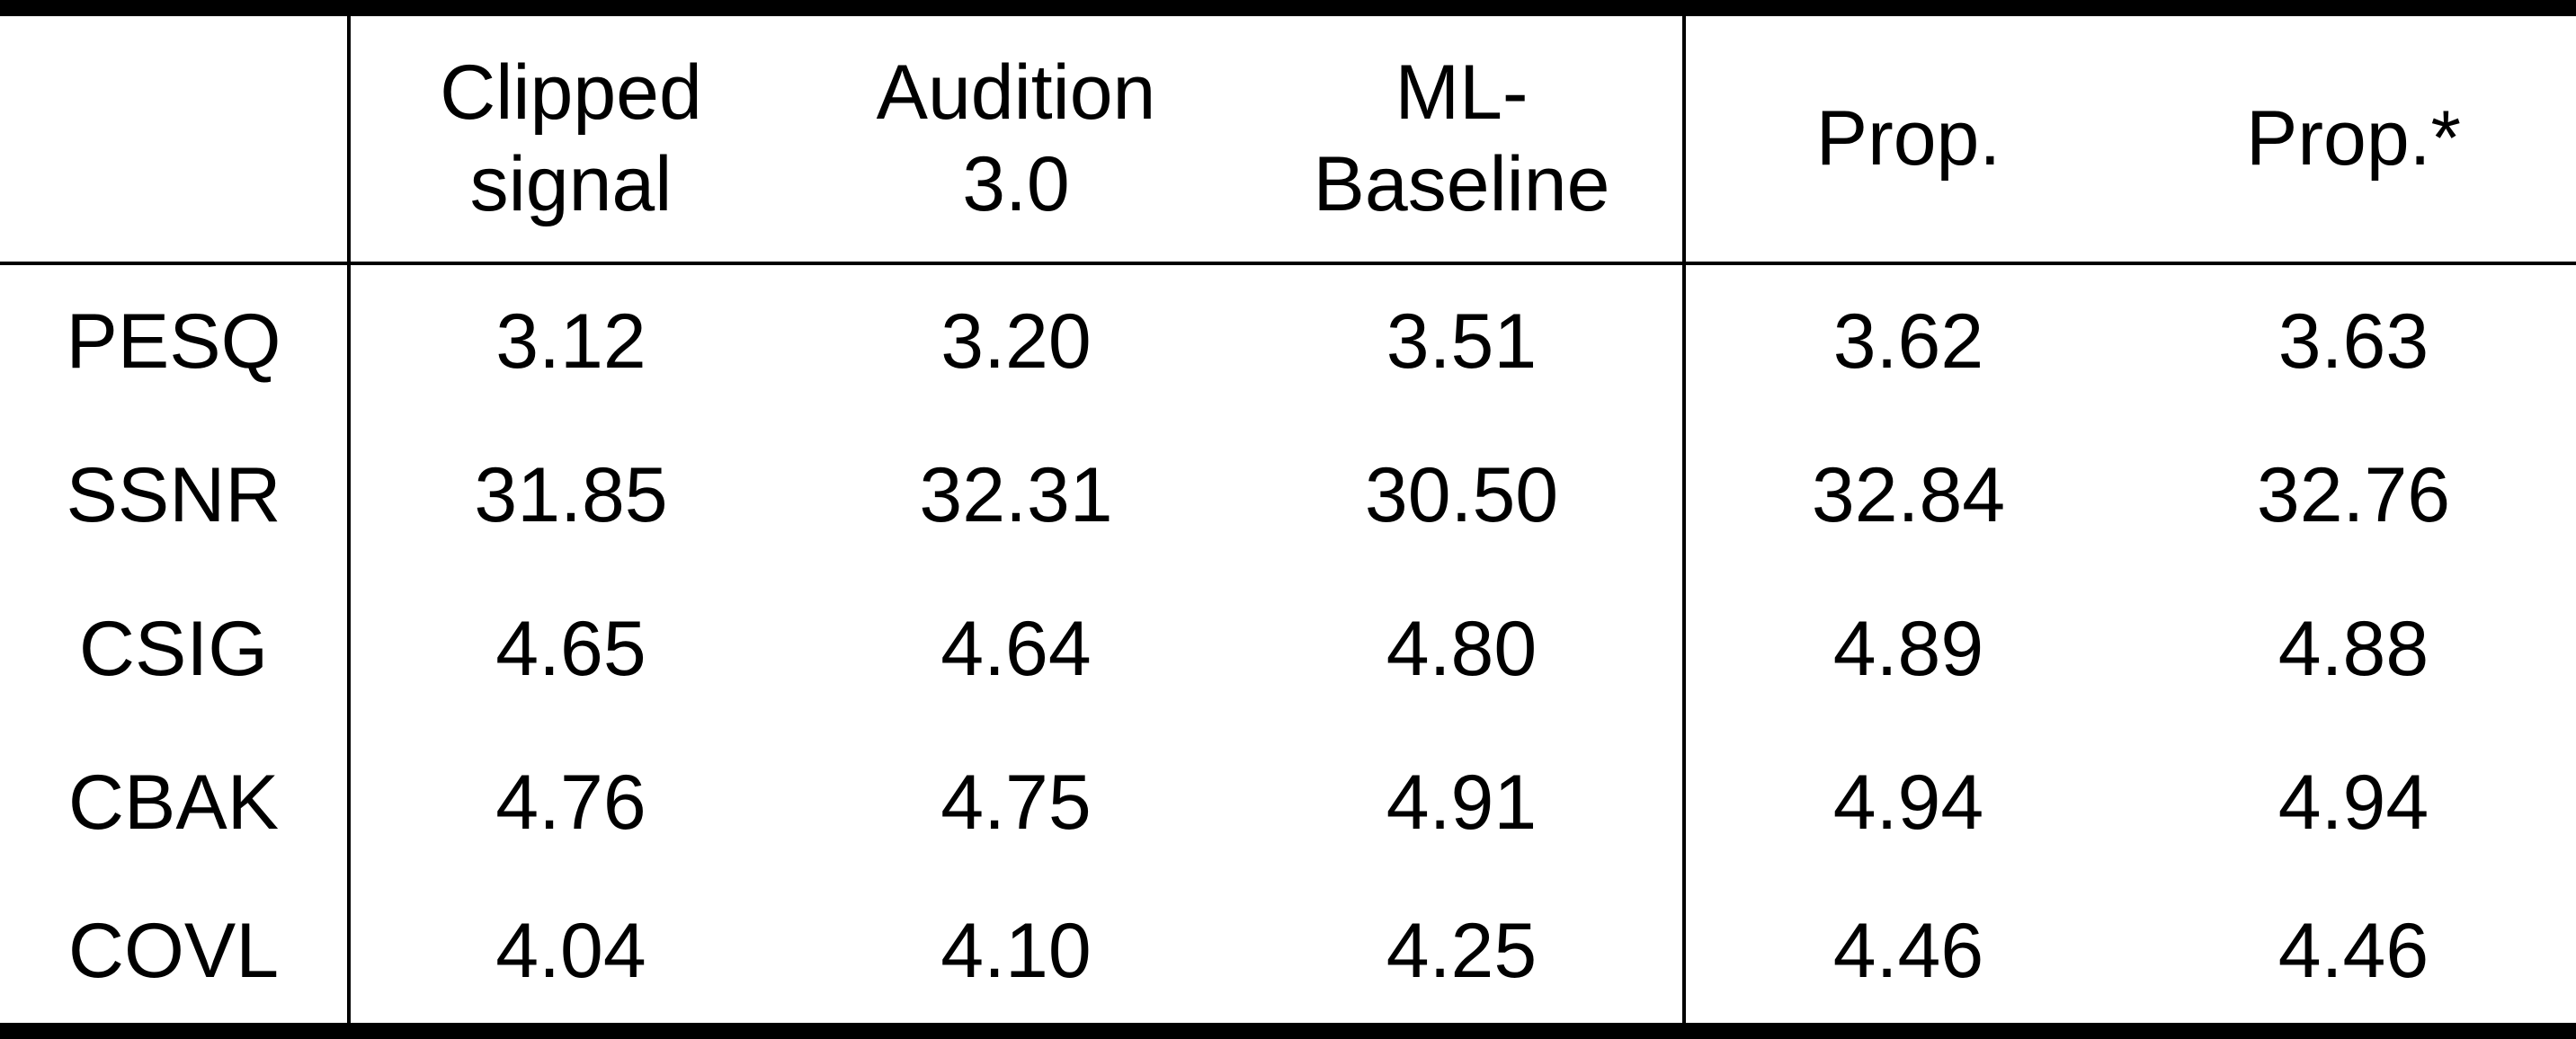  What do you see at coordinates (2353, 138) in the screenshot?
I see `header-prop-star: Prop.*` at bounding box center [2353, 138].